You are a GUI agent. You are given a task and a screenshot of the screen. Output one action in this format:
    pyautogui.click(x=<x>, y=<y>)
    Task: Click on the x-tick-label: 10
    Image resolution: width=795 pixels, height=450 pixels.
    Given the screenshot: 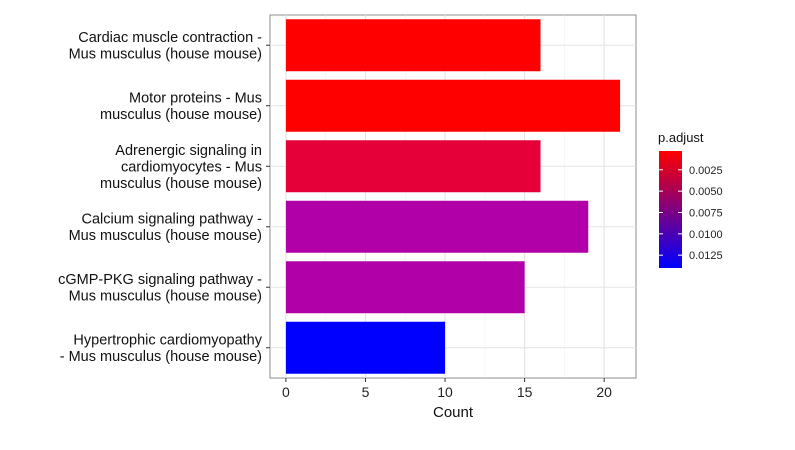 What is the action you would take?
    pyautogui.click(x=445, y=392)
    